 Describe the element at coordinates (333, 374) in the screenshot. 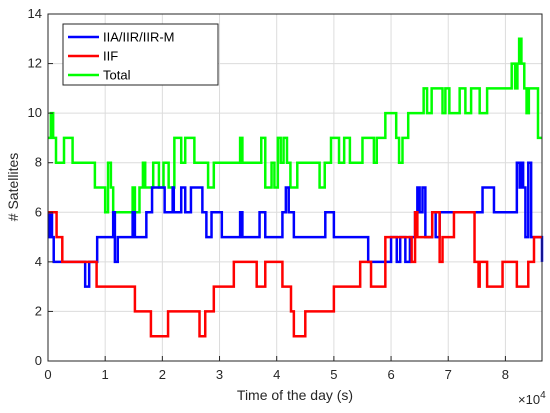

I see `x-tick-label: 5` at that location.